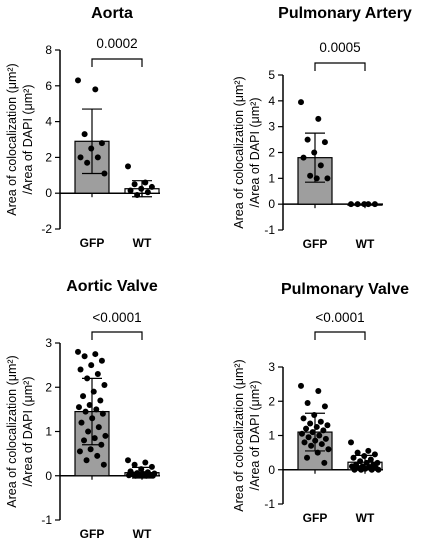  Describe the element at coordinates (48, 387) in the screenshot. I see `y-tick-label: 2` at that location.